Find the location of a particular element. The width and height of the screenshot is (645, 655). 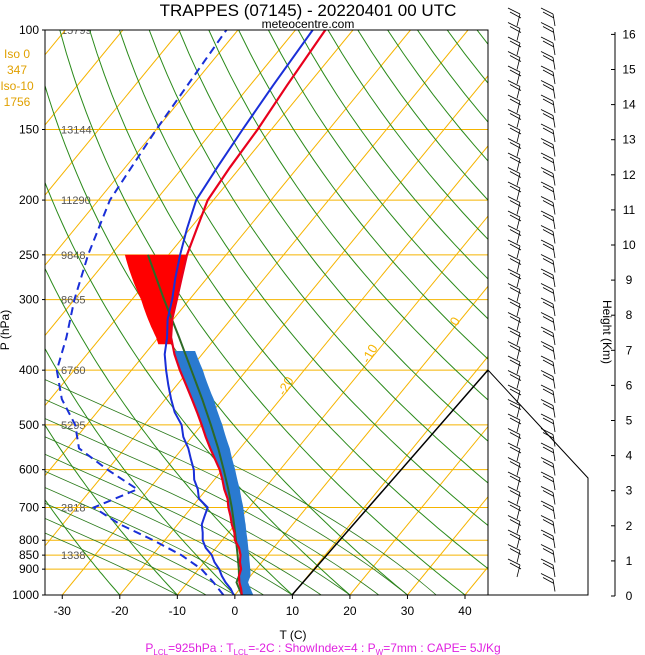

temperature-tick-label: 20 is located at coordinates (350, 611).